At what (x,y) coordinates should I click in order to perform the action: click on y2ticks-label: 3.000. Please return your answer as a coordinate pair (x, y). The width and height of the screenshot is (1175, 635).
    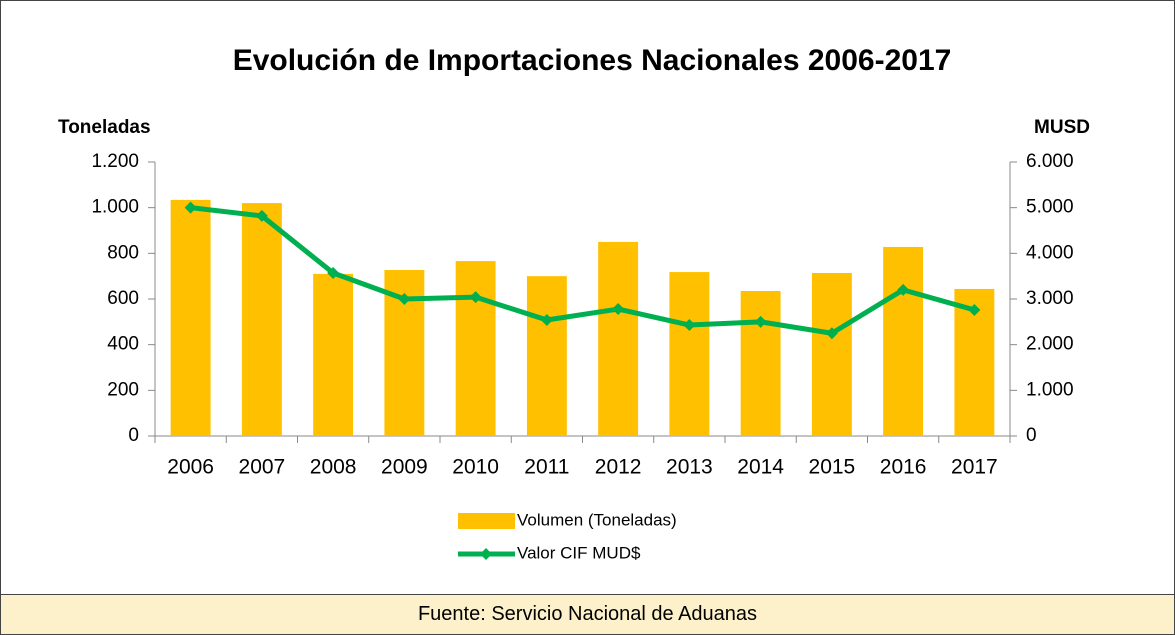
    Looking at the image, I should click on (1050, 298).